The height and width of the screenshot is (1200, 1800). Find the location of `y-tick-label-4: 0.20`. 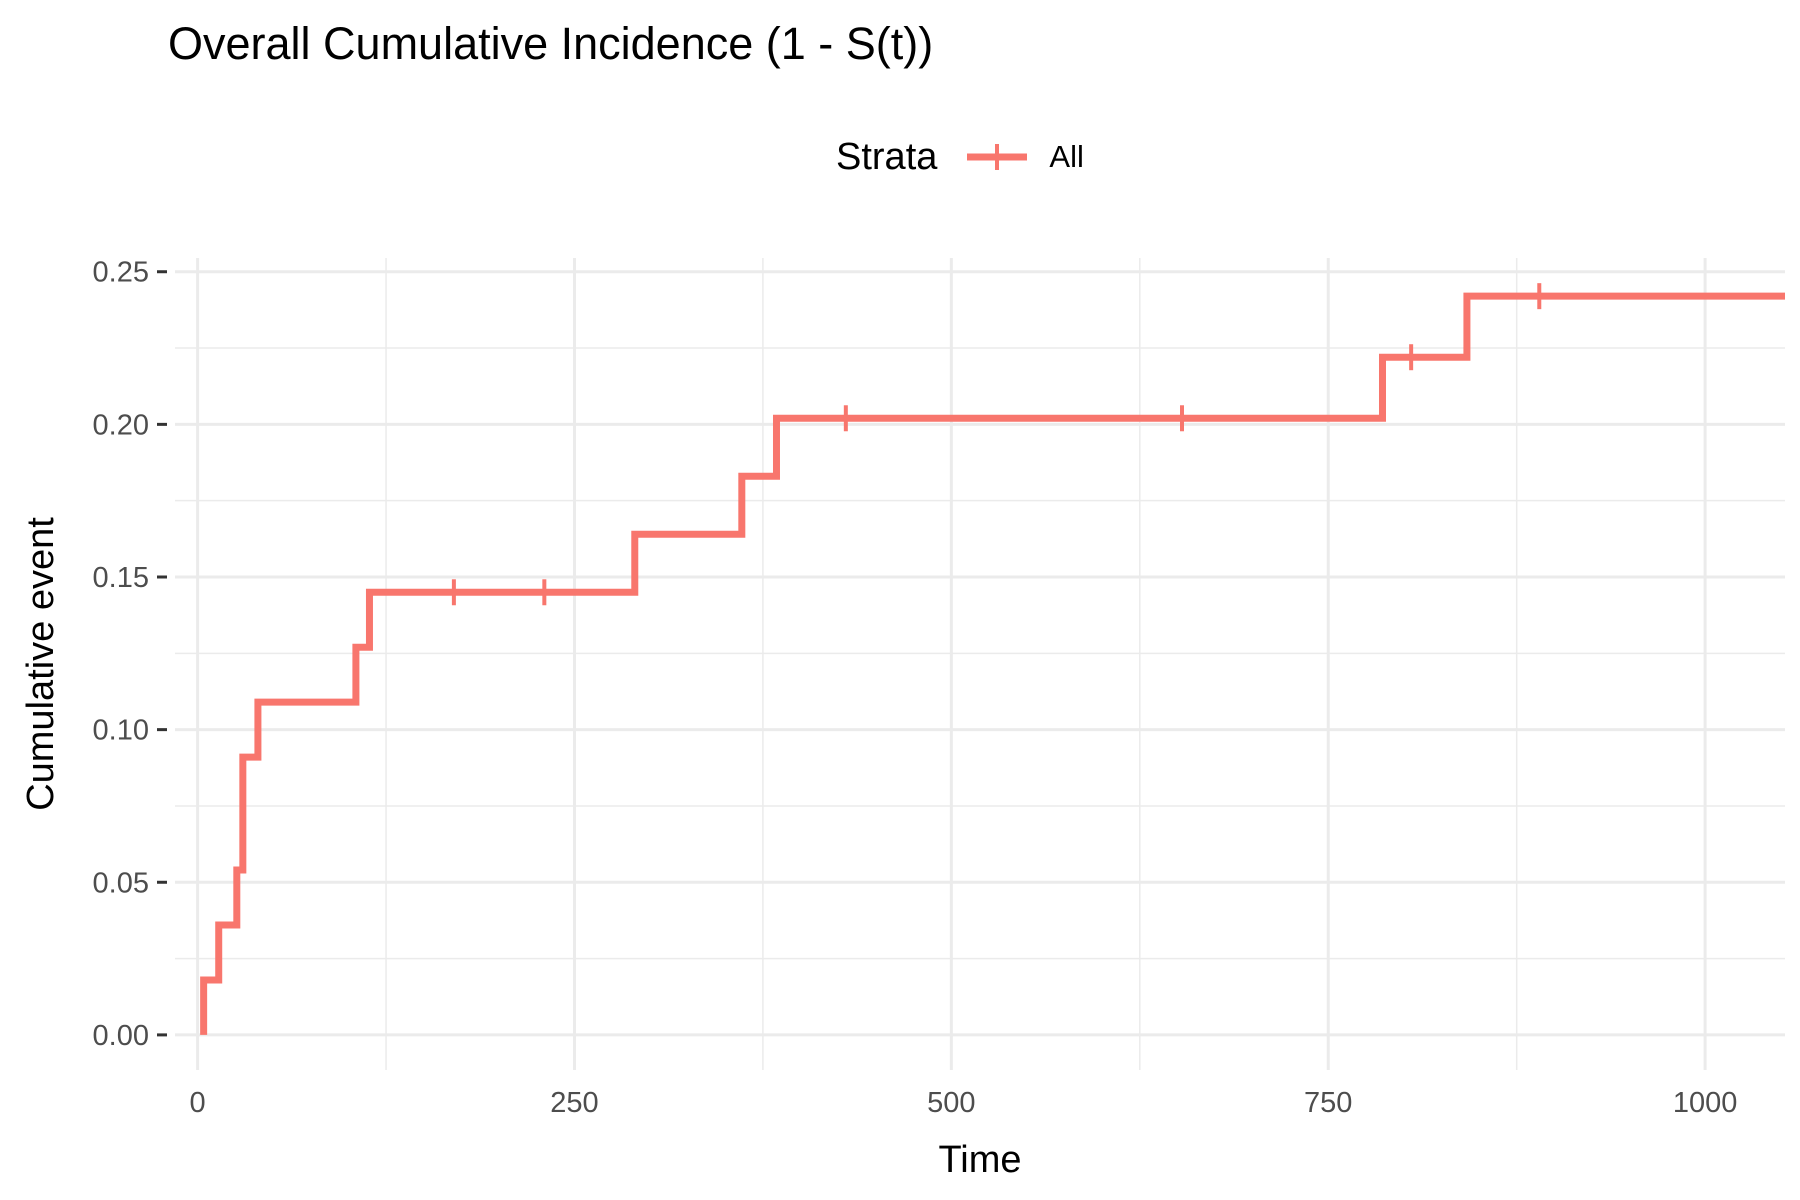

y-tick-label-4: 0.20 is located at coordinates (121, 425).